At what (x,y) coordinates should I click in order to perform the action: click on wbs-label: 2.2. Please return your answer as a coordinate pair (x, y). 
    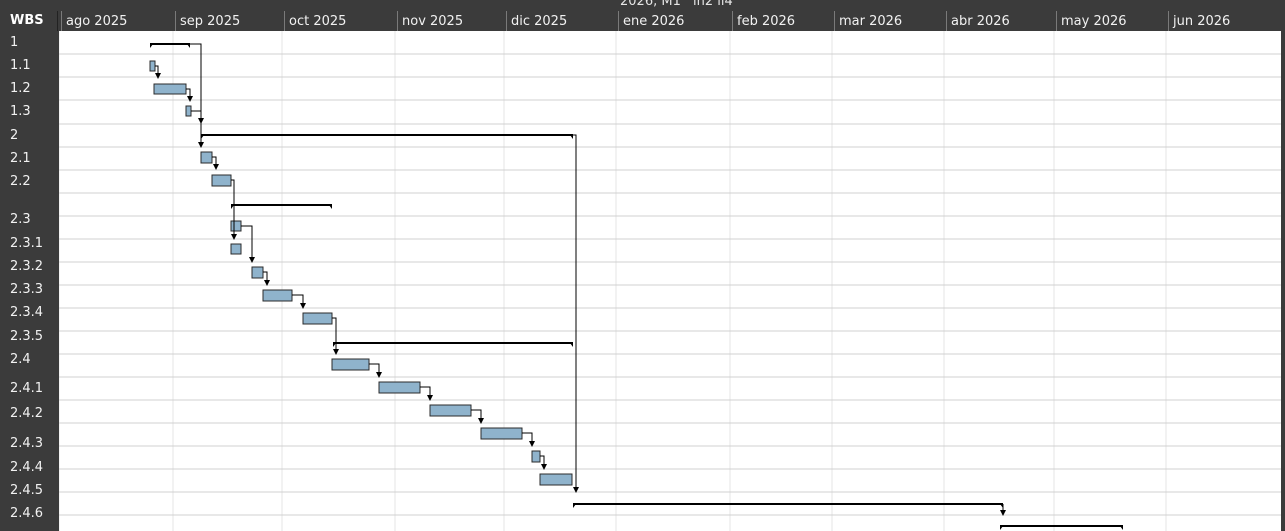
    Looking at the image, I should click on (20, 181).